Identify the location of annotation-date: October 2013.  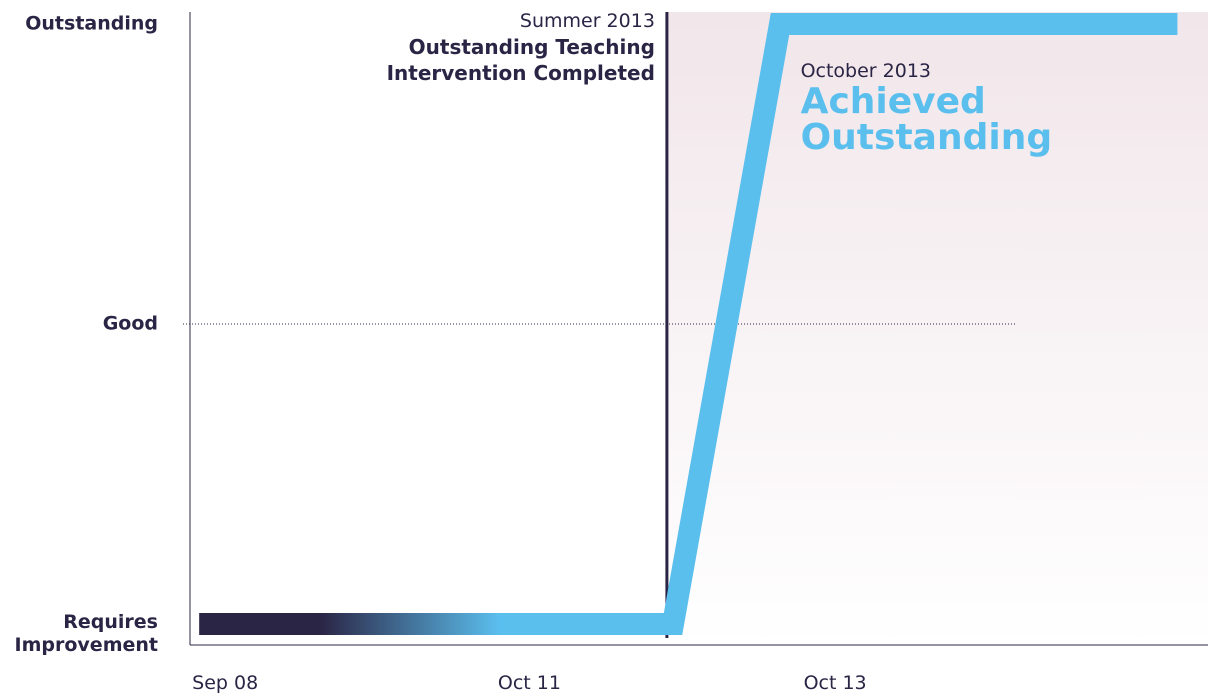
(866, 71).